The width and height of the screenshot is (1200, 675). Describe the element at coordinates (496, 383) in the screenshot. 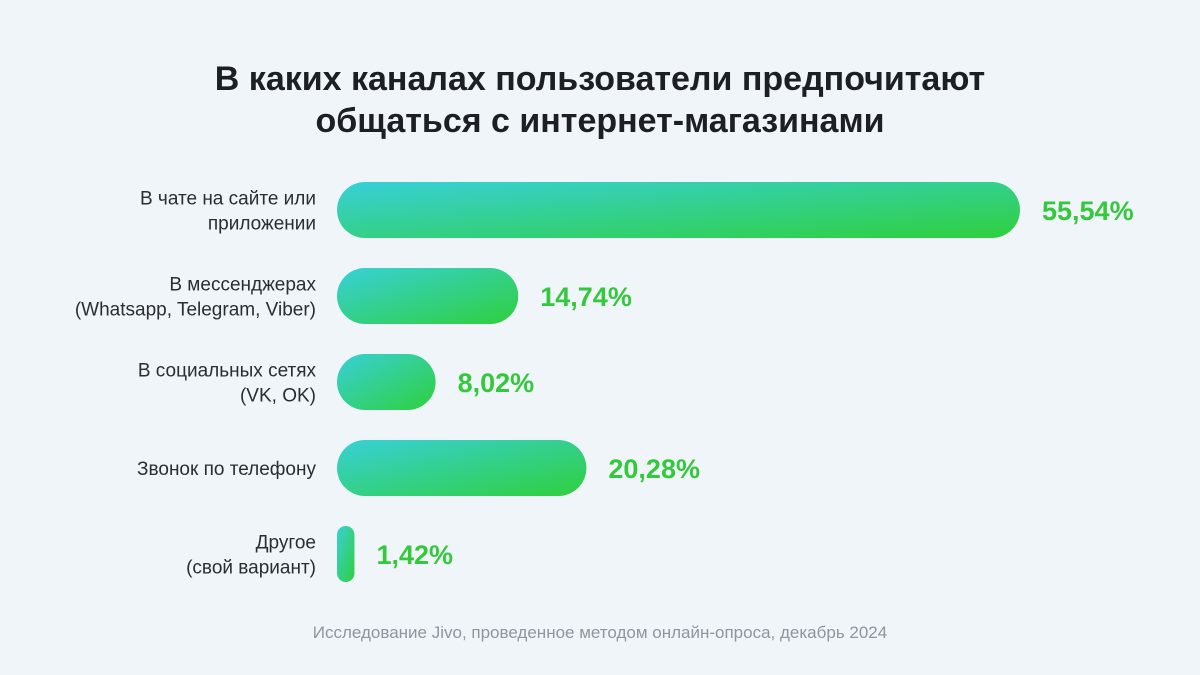

I see `value-label-2: 8,02%` at that location.